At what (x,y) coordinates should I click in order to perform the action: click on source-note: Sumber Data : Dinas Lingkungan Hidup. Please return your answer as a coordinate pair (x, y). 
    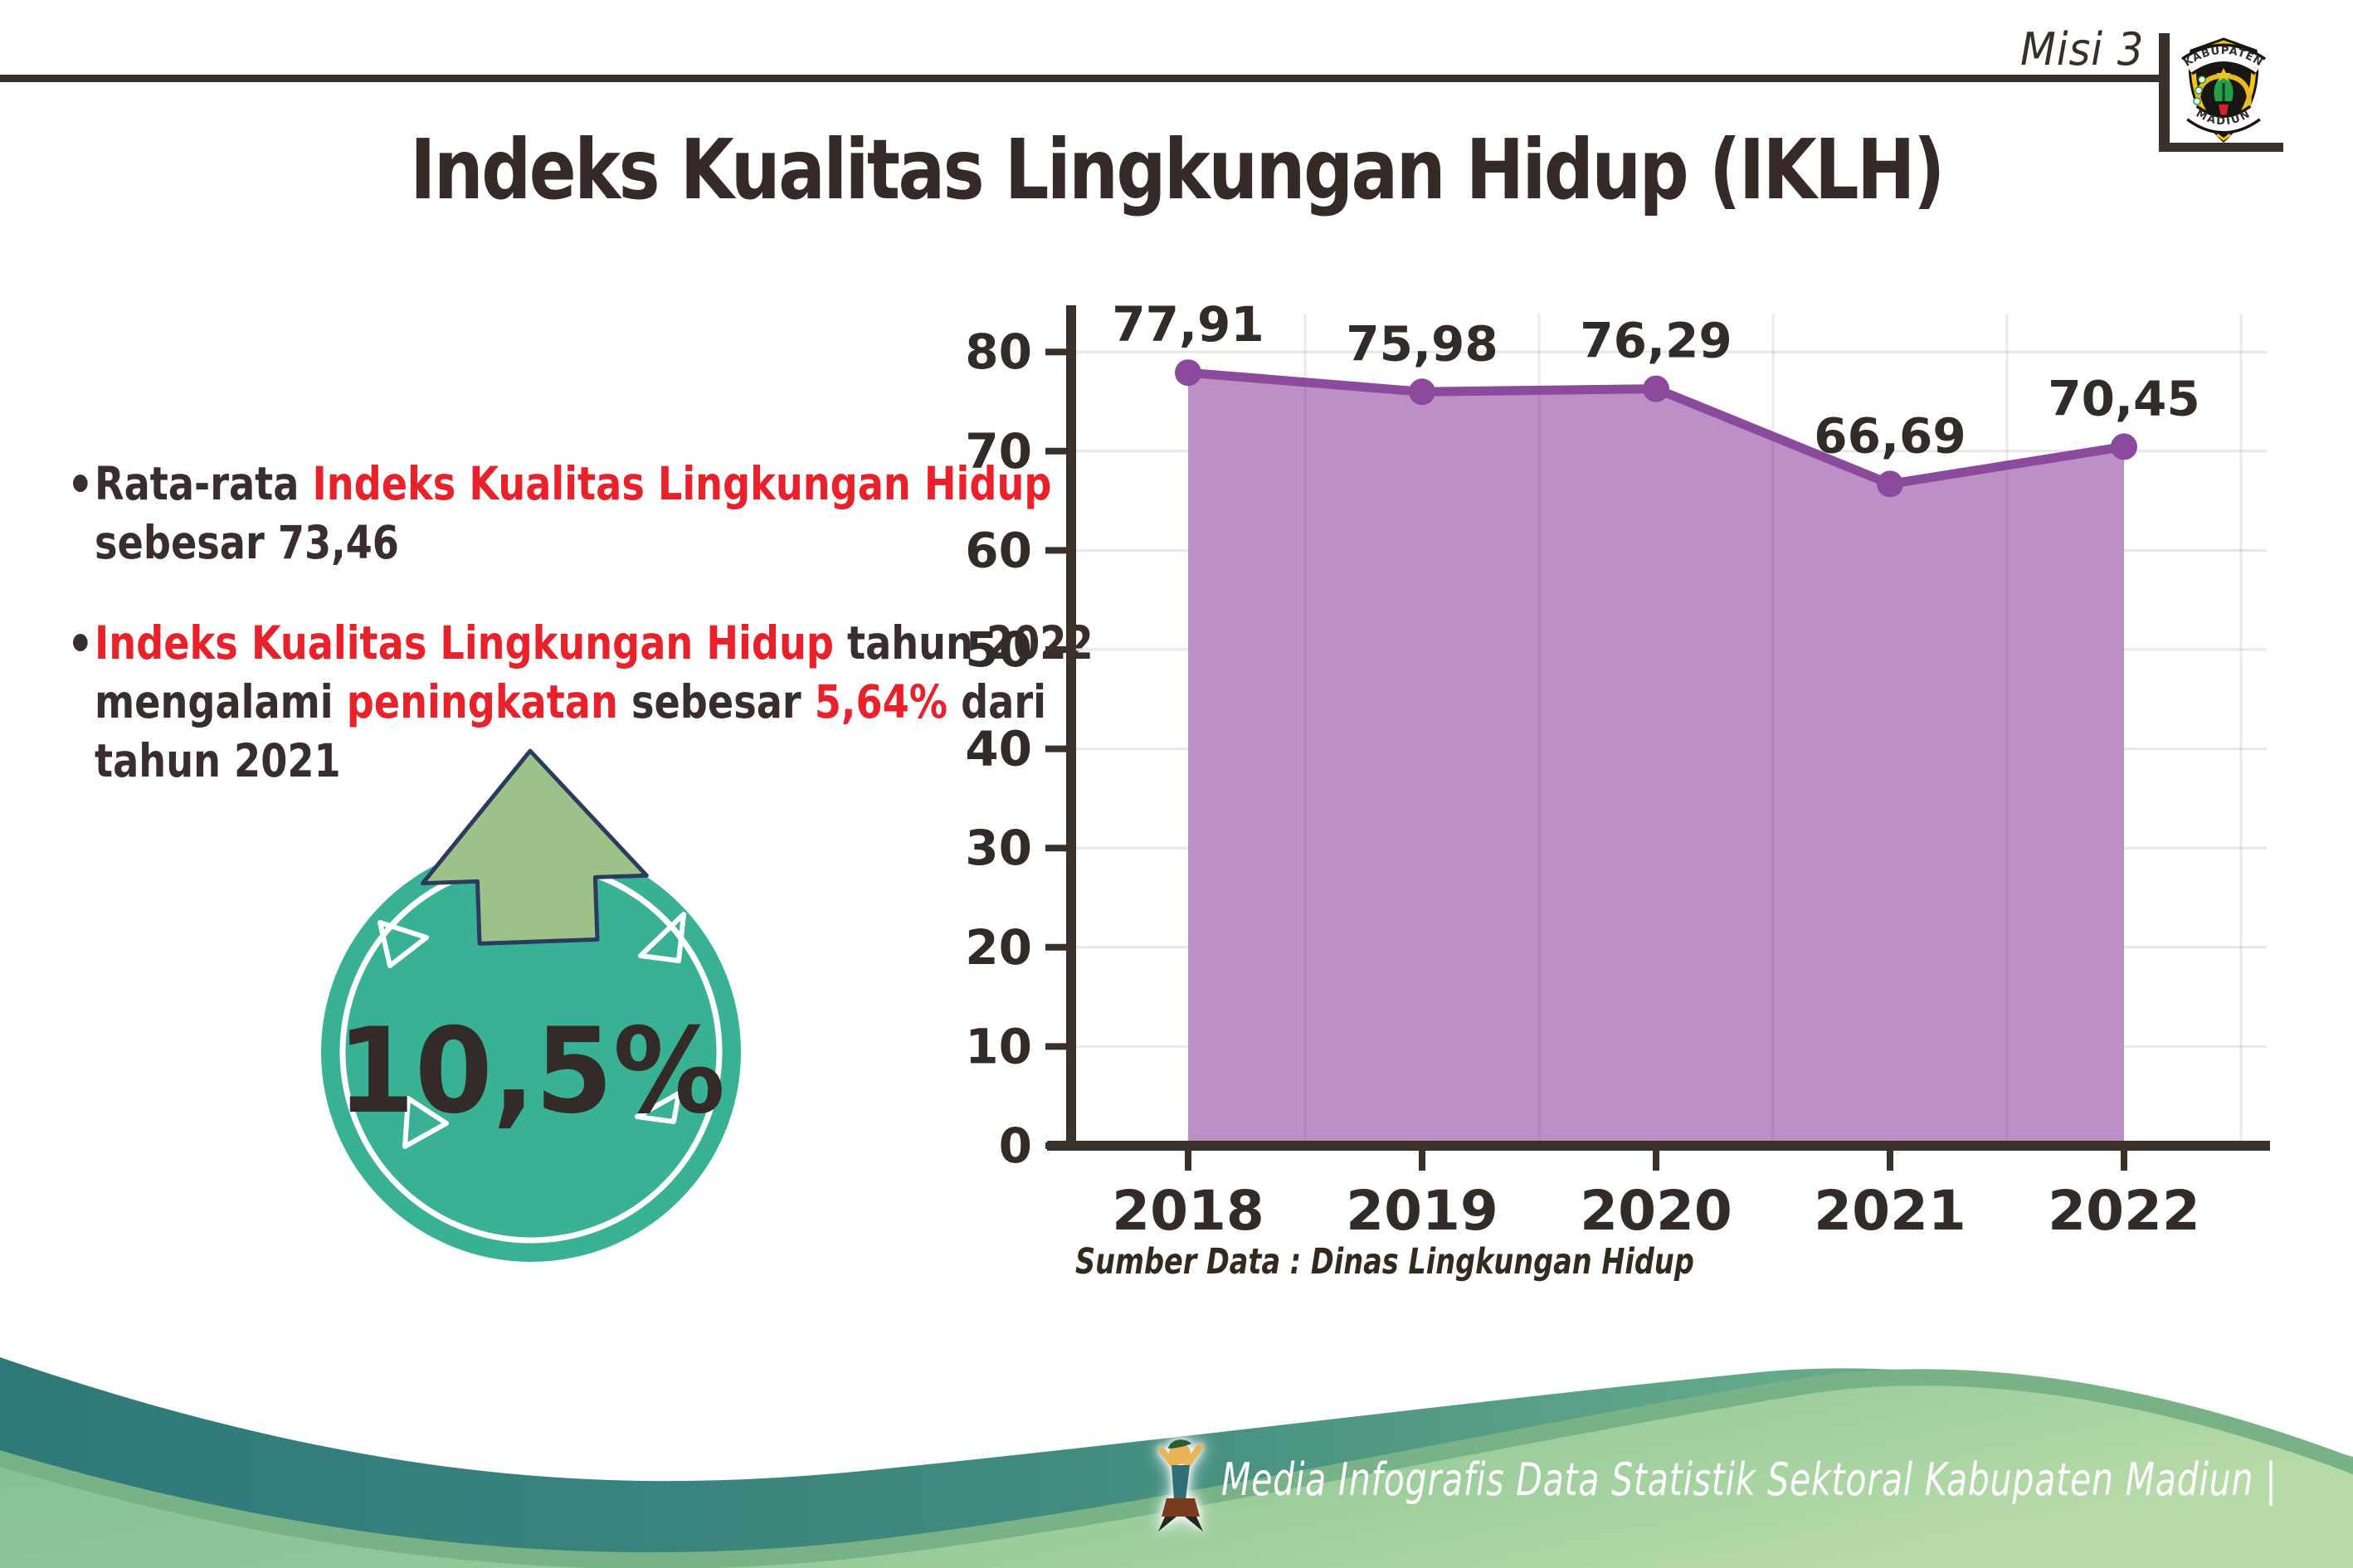
    Looking at the image, I should click on (1384, 1262).